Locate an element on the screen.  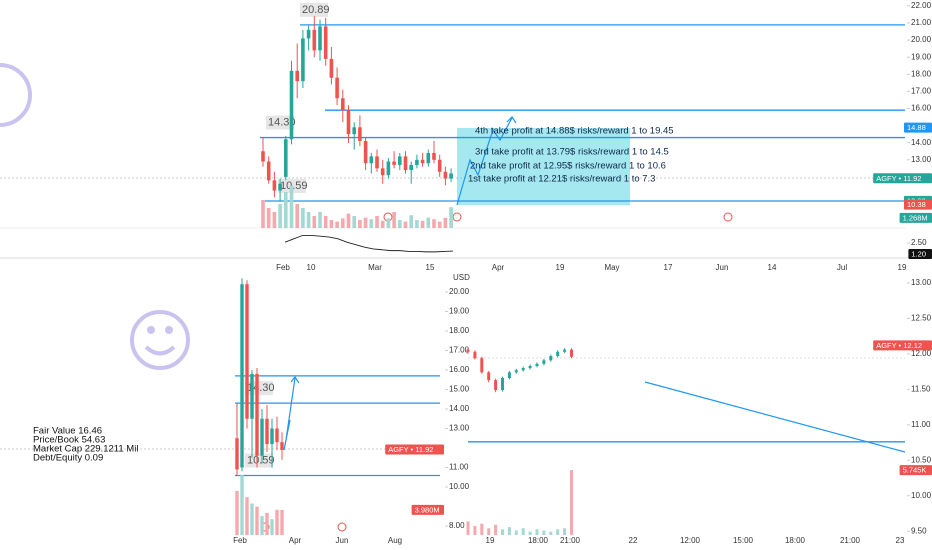
target-zone is located at coordinates (543, 166).